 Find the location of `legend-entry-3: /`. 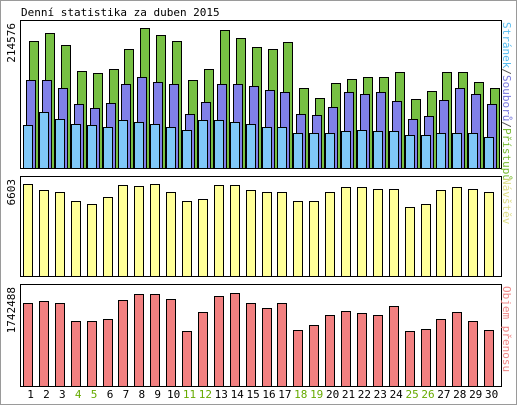

legend-entry-3: / is located at coordinates (506, 124).